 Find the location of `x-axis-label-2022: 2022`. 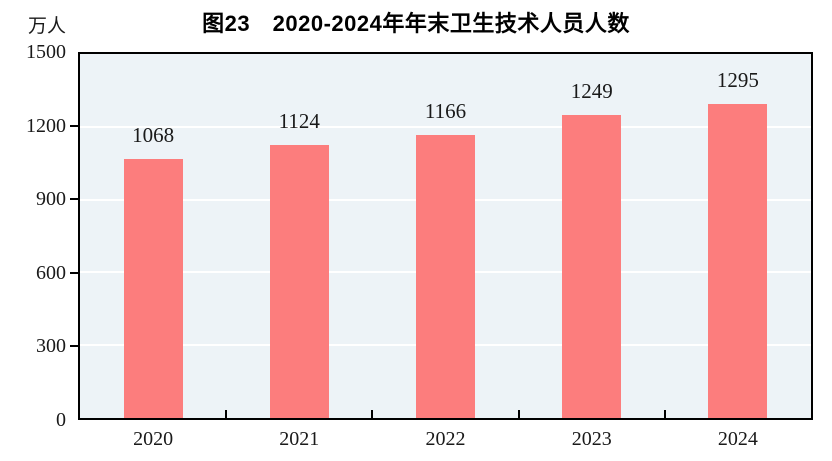

x-axis-label-2022: 2022 is located at coordinates (445, 439).